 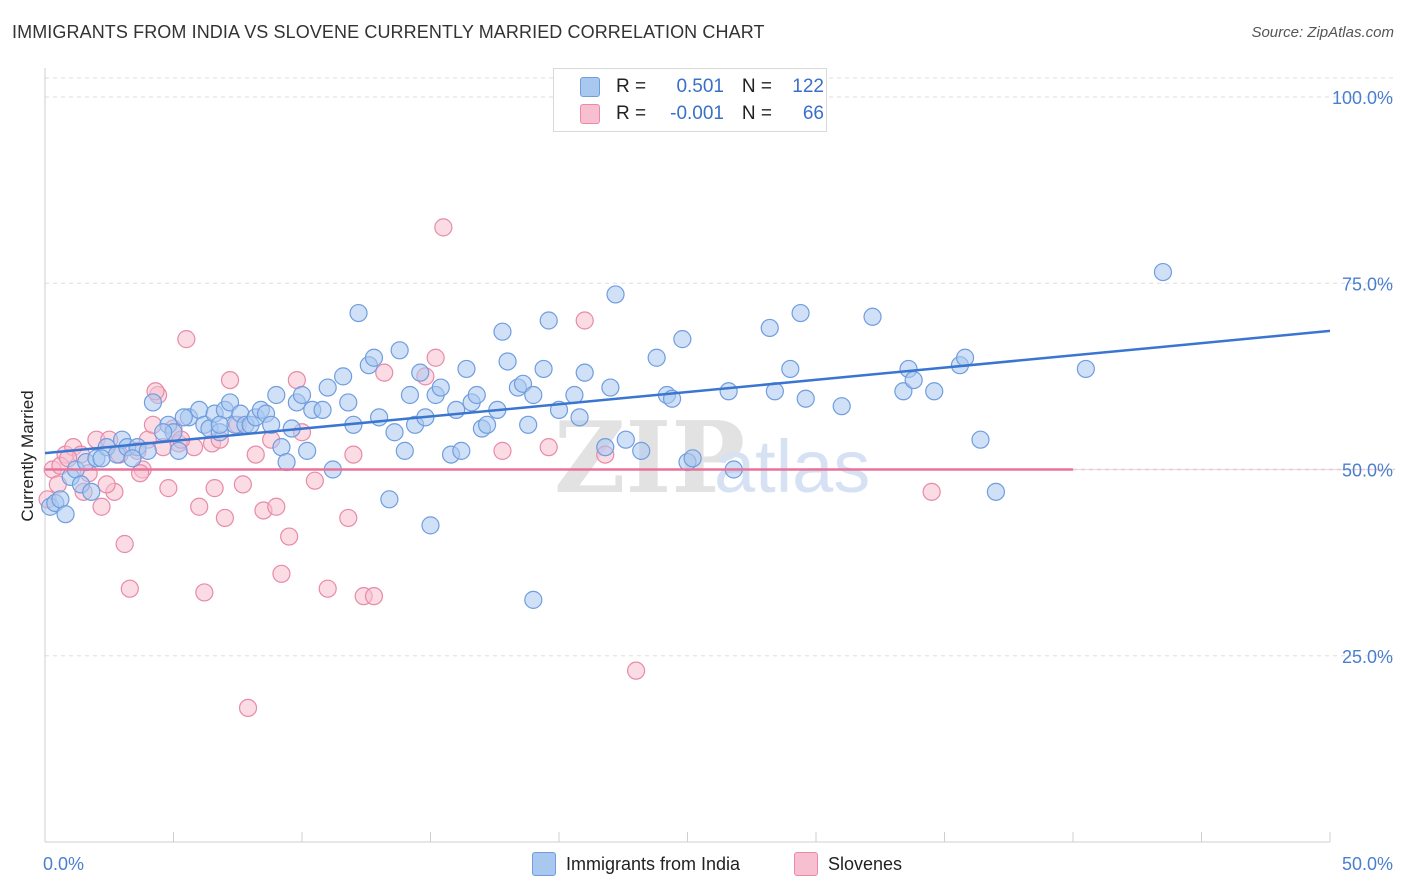 I want to click on legend-item-india: Immigrants from India, so click(x=636, y=864).